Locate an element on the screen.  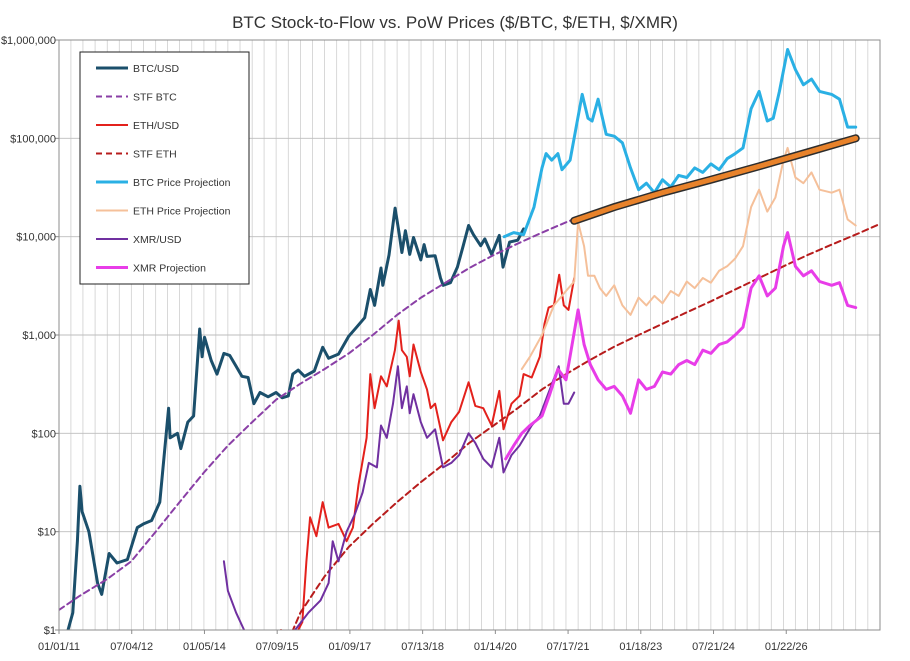
x-tick-label: 01/05/14 is located at coordinates (204, 647).